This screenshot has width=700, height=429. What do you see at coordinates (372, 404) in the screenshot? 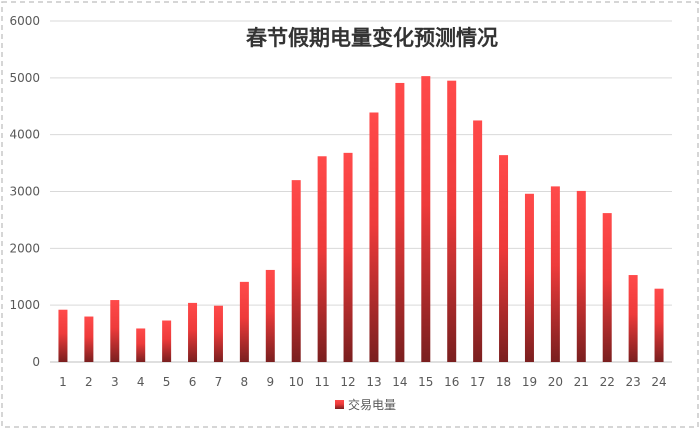
I see `legend-label: 交易电量` at bounding box center [372, 404].